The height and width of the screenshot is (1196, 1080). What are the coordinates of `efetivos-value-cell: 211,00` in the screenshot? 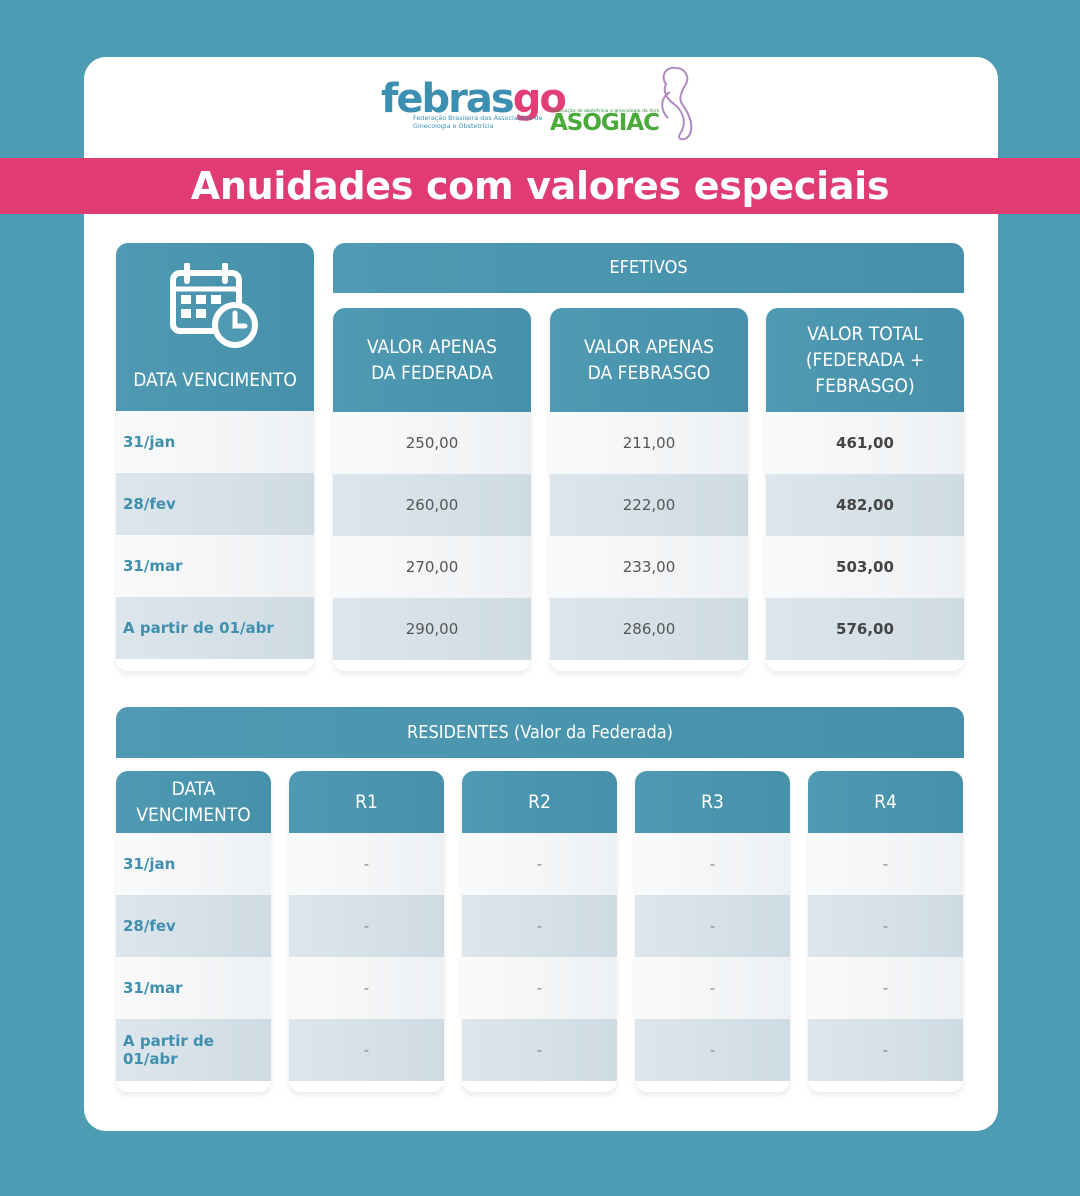 It's located at (649, 443).